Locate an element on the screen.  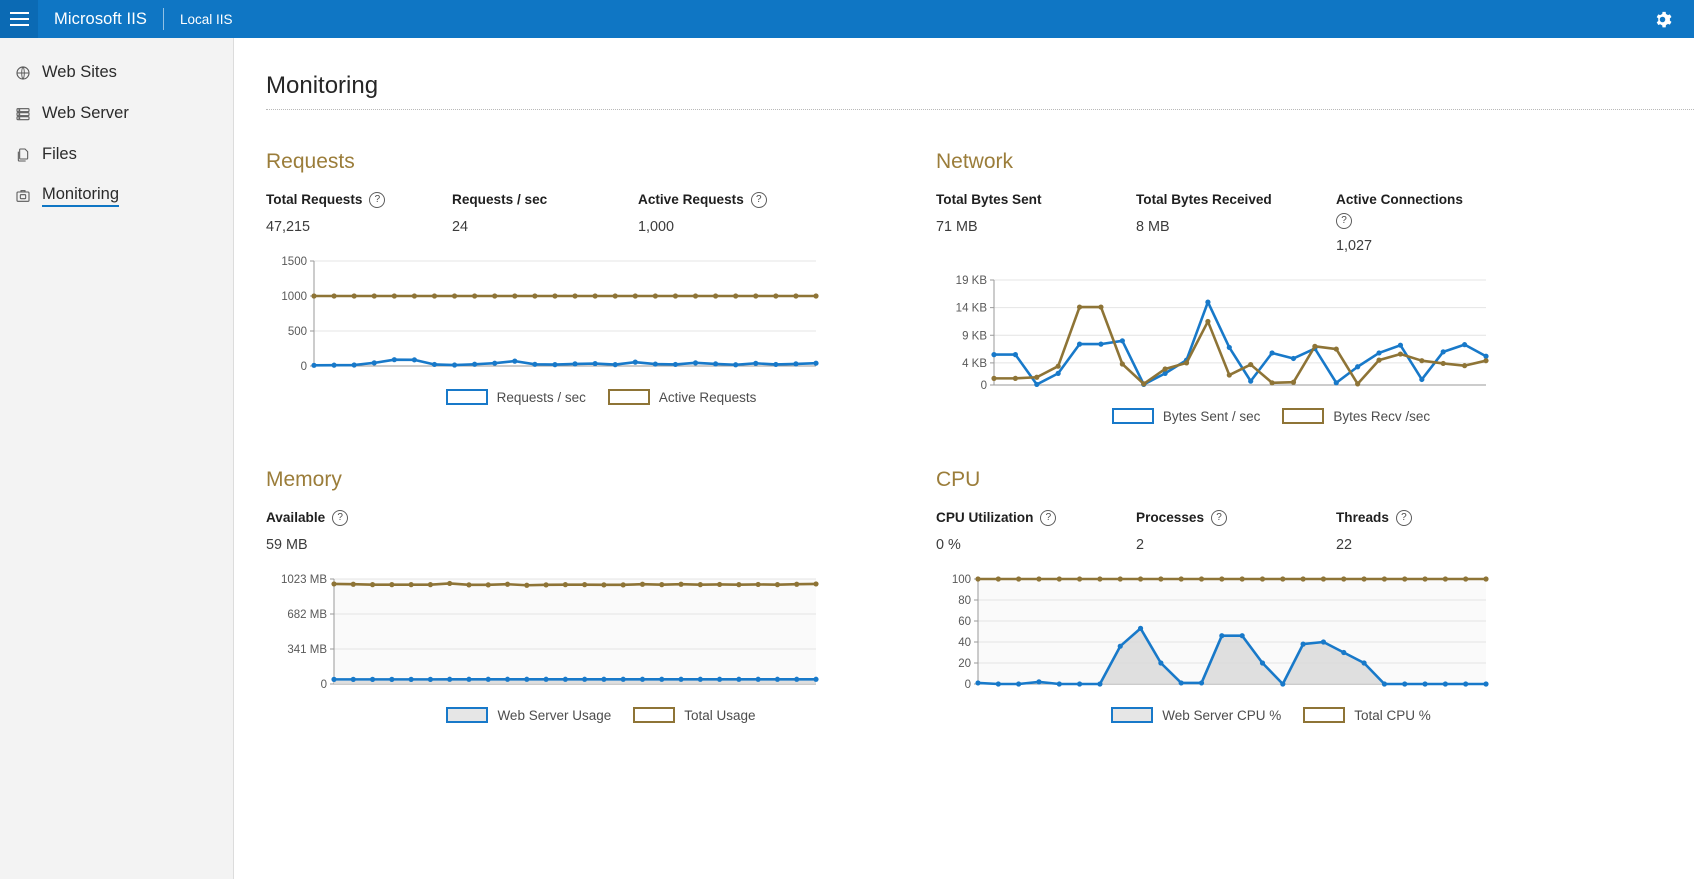
panel-title-cpu: CPU is located at coordinates (958, 479).